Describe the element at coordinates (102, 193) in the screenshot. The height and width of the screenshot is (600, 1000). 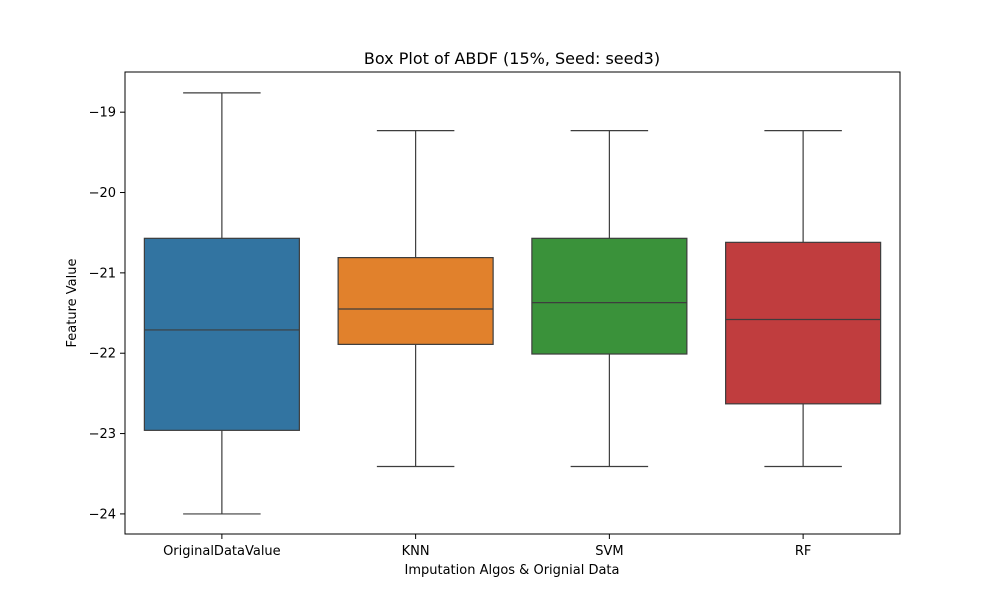
I see `y-tick-label: −20` at that location.